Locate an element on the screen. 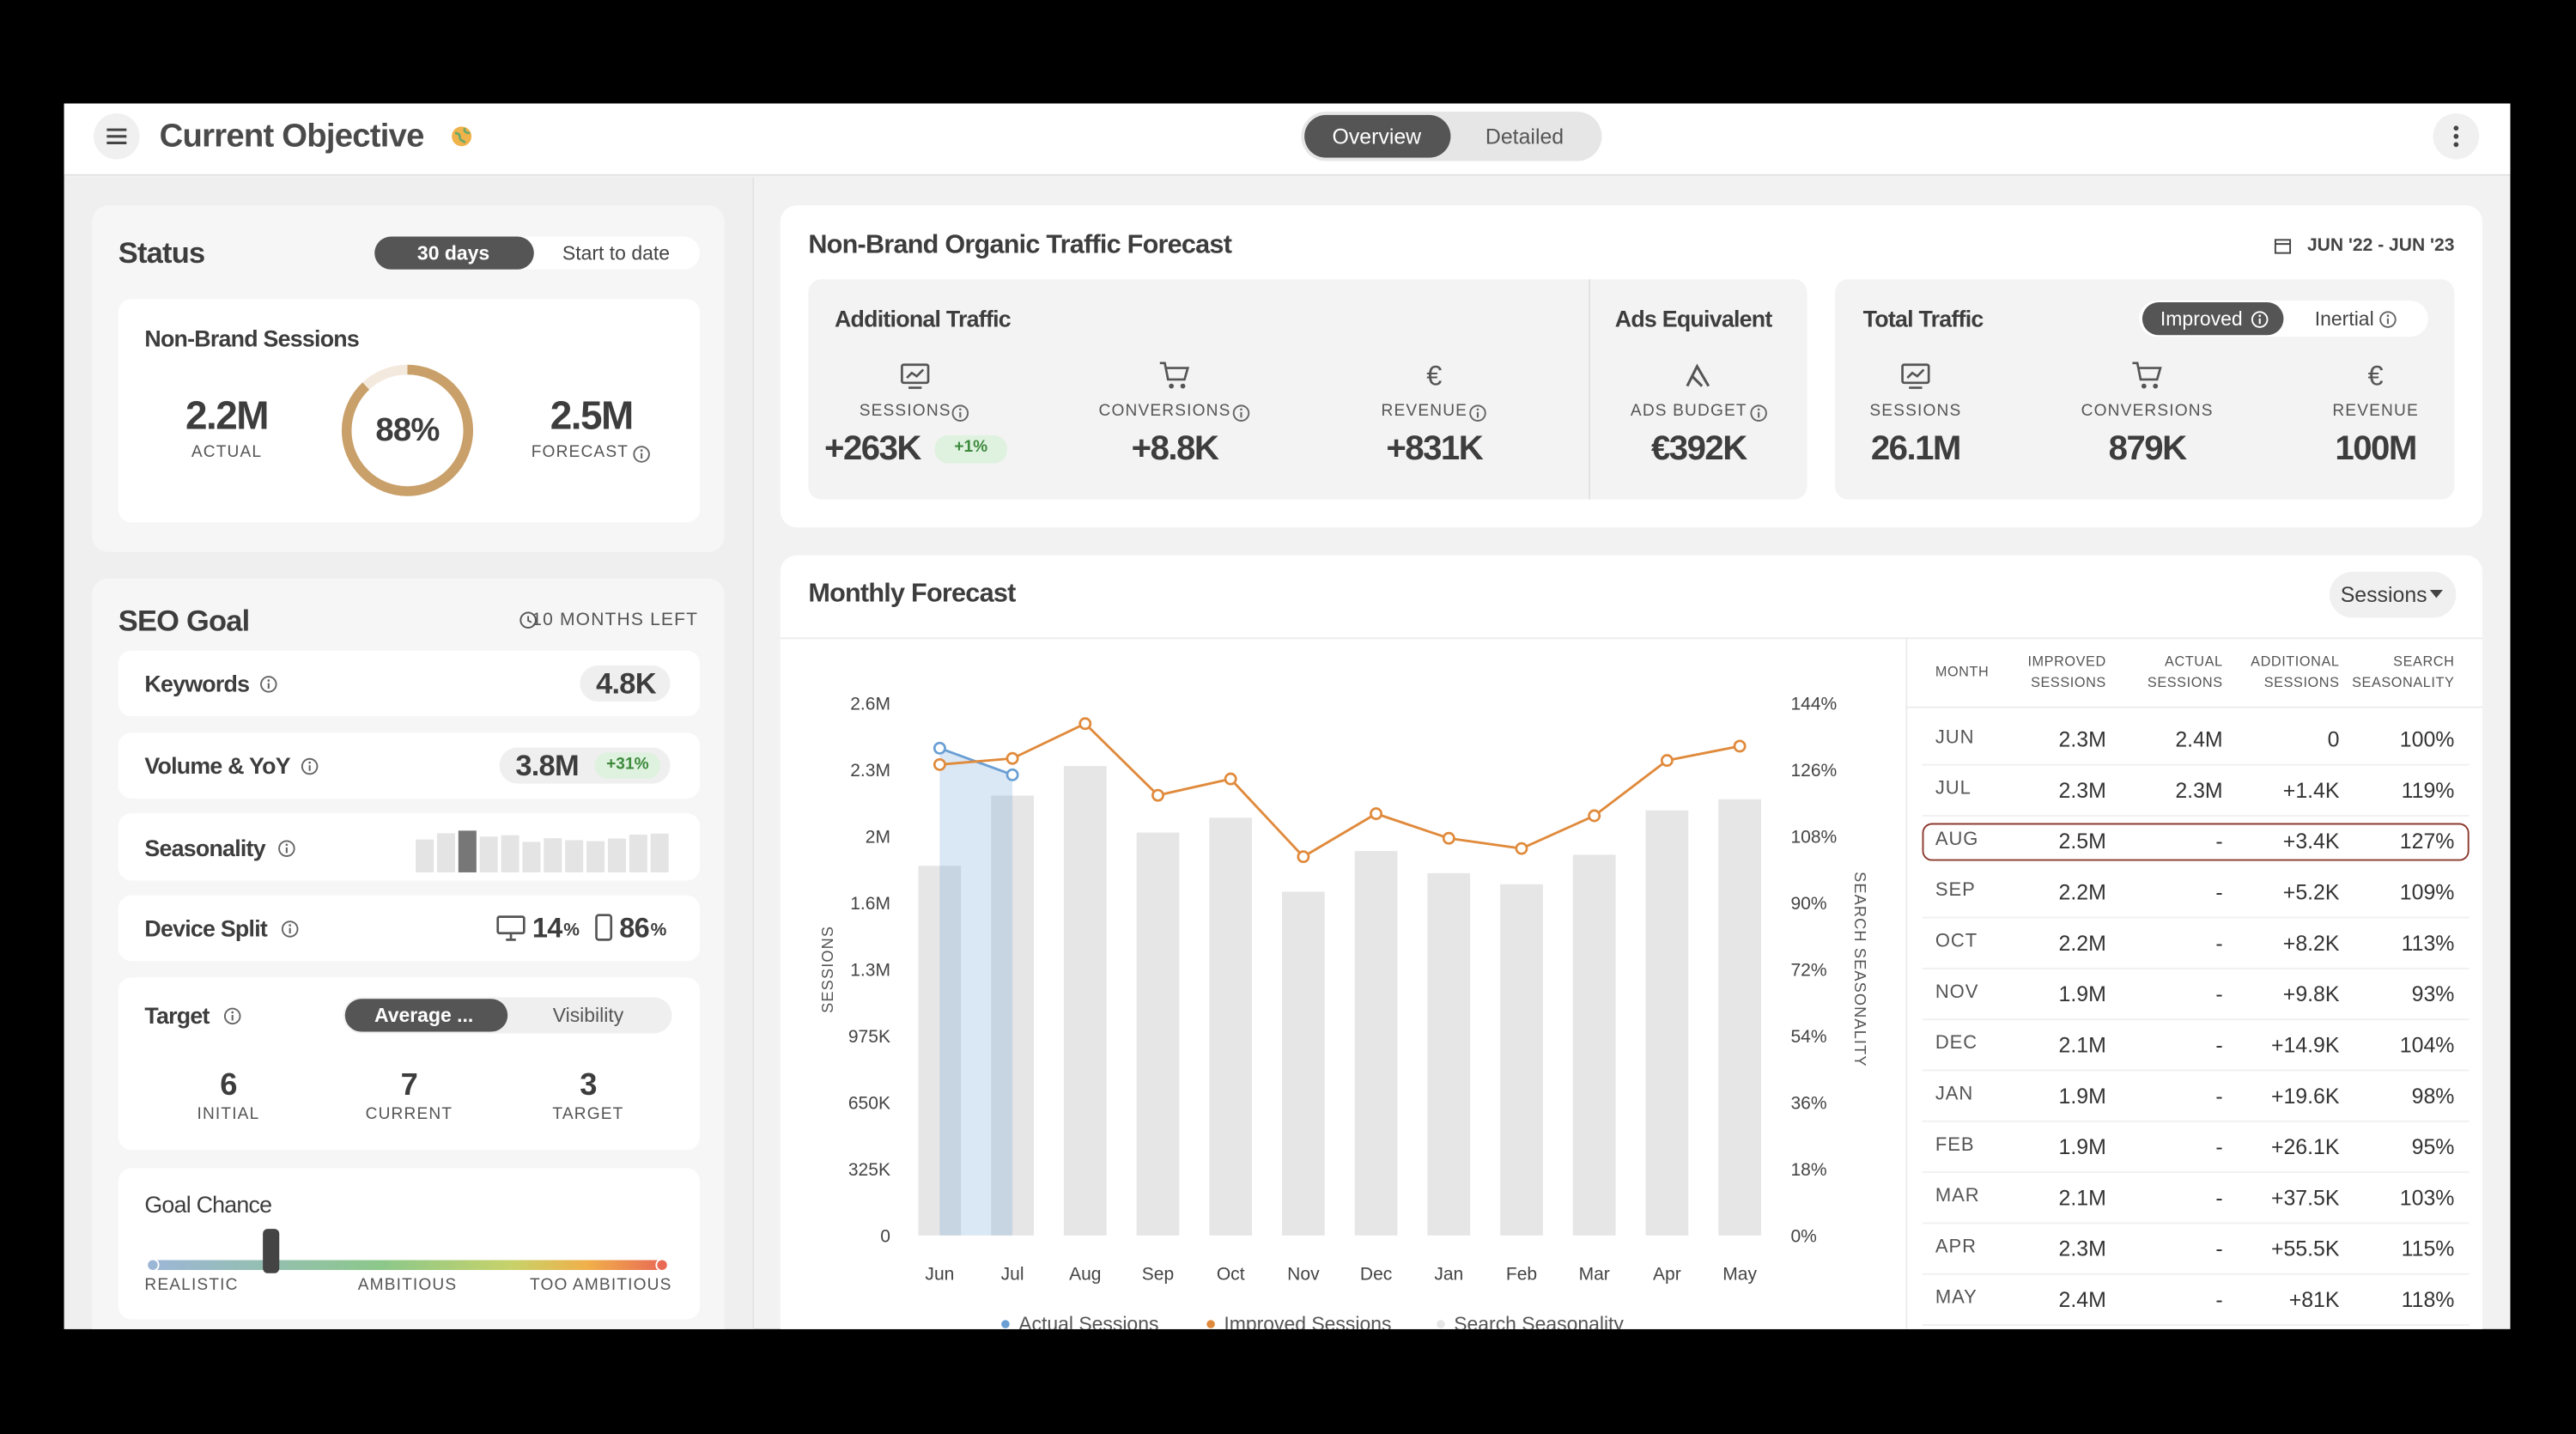 The image size is (2576, 1434). row-label: Goal Chance is located at coordinates (208, 1205).